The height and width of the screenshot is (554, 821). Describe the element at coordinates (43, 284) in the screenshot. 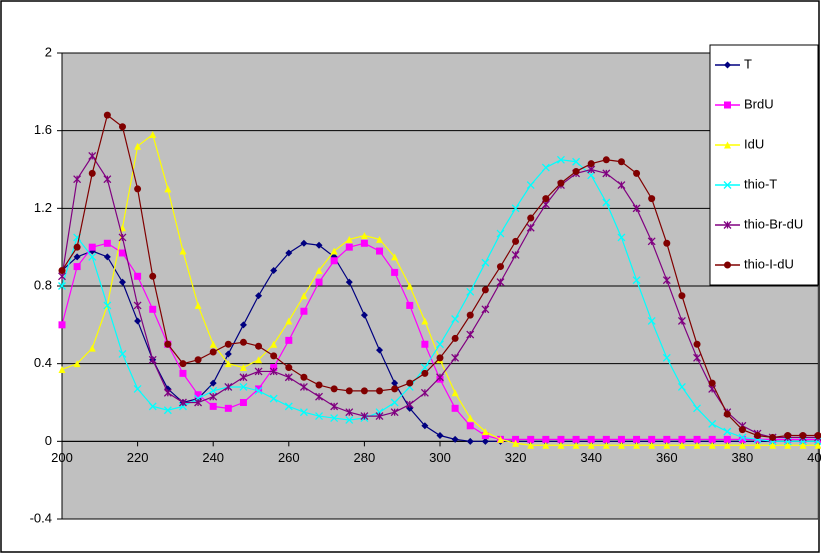

I see `y-tick-label: 0.8` at that location.